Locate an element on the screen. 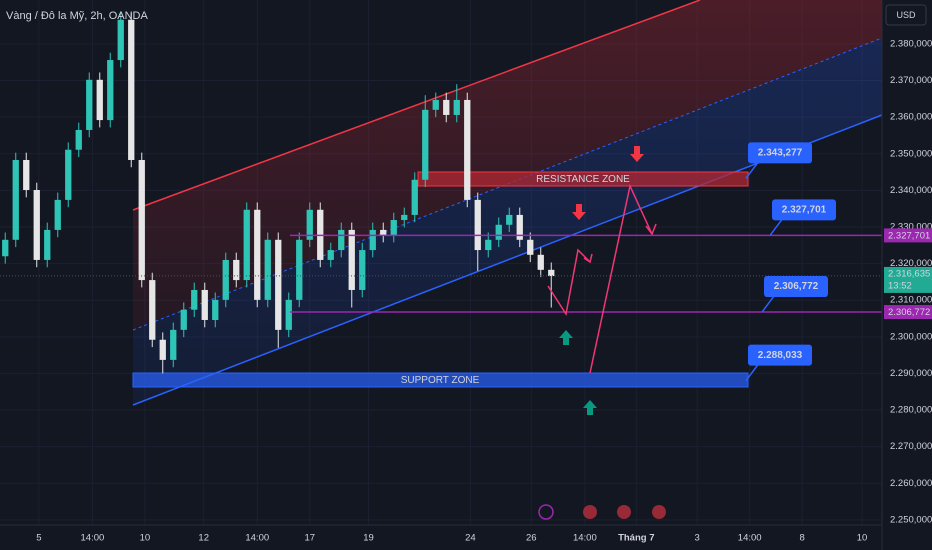 The image size is (932, 550). x-tick-label: Tháng 7 is located at coordinates (636, 538).